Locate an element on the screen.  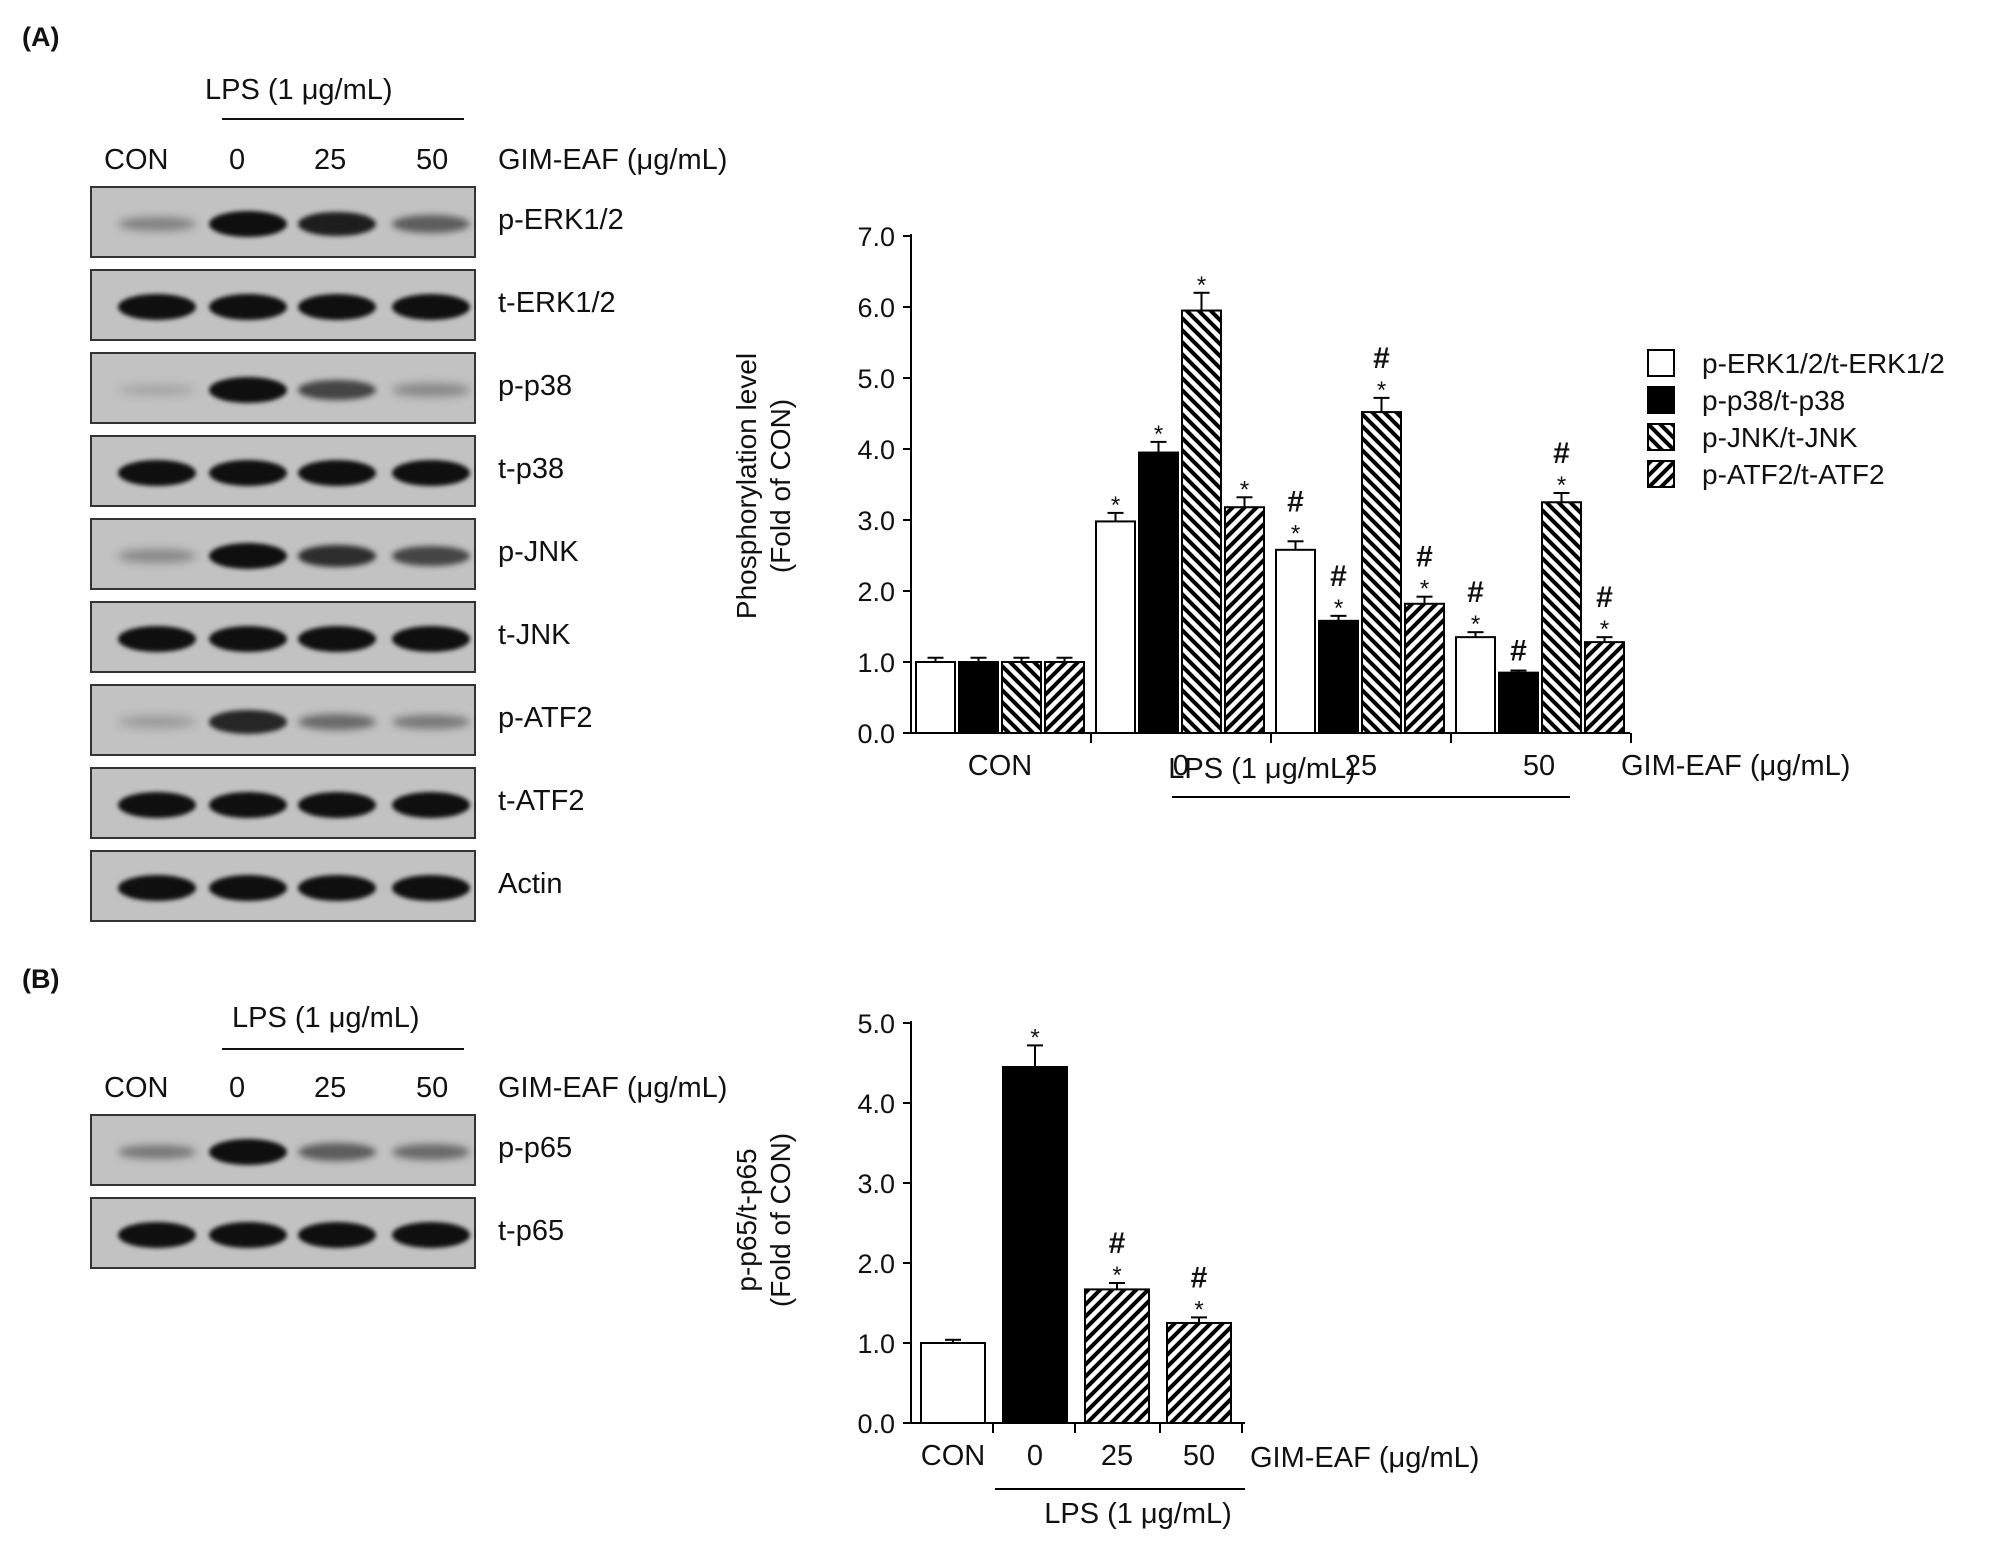
legend-swatch-p-atf2-t-atf2 is located at coordinates (1661, 474).